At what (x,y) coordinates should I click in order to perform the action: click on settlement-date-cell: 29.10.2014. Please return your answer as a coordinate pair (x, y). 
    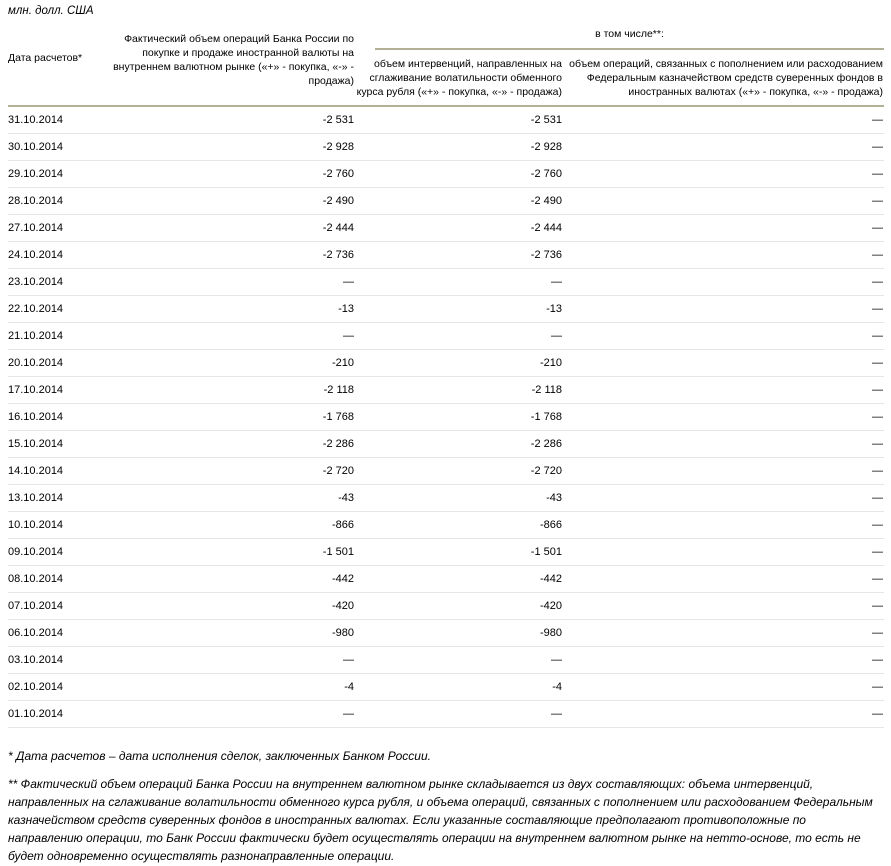
    Looking at the image, I should click on (50, 174).